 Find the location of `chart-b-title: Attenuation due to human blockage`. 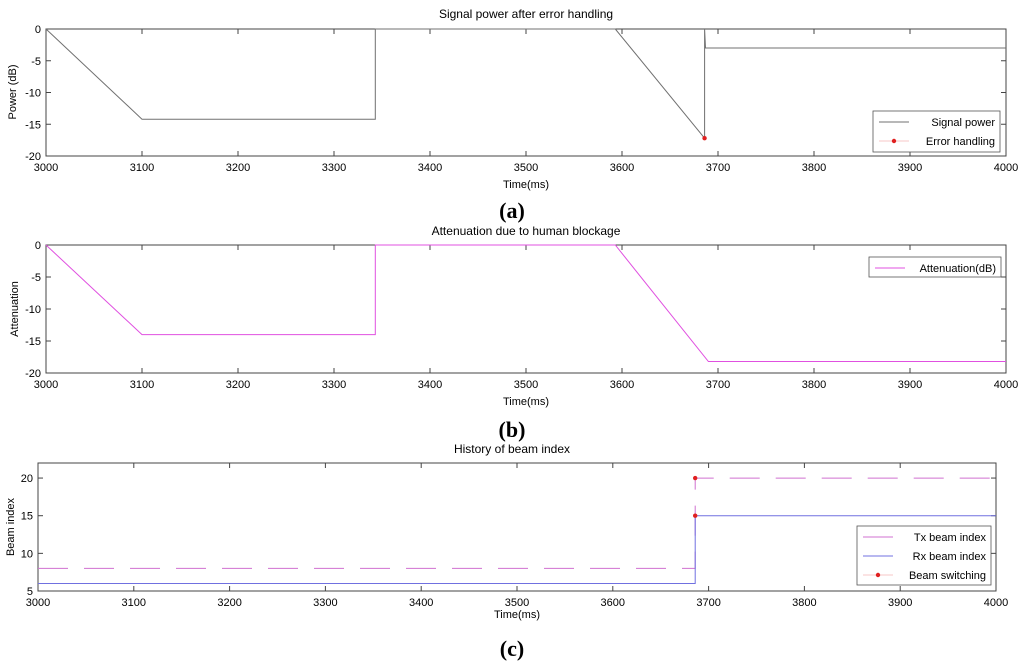

chart-b-title: Attenuation due to human blockage is located at coordinates (526, 231).